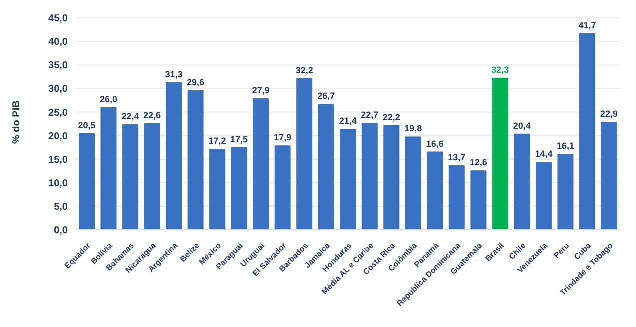  I want to click on data-label: 22,7, so click(370, 115).